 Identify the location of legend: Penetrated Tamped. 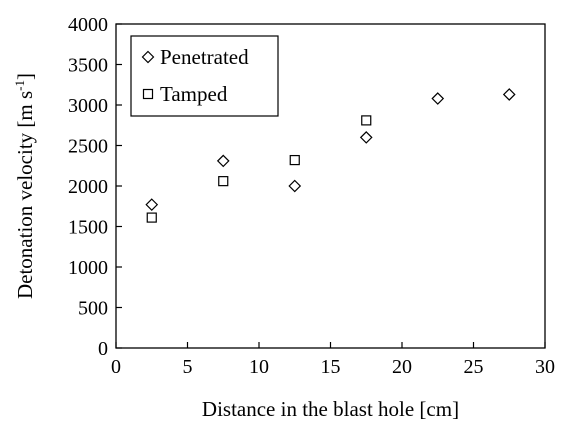
(204, 76).